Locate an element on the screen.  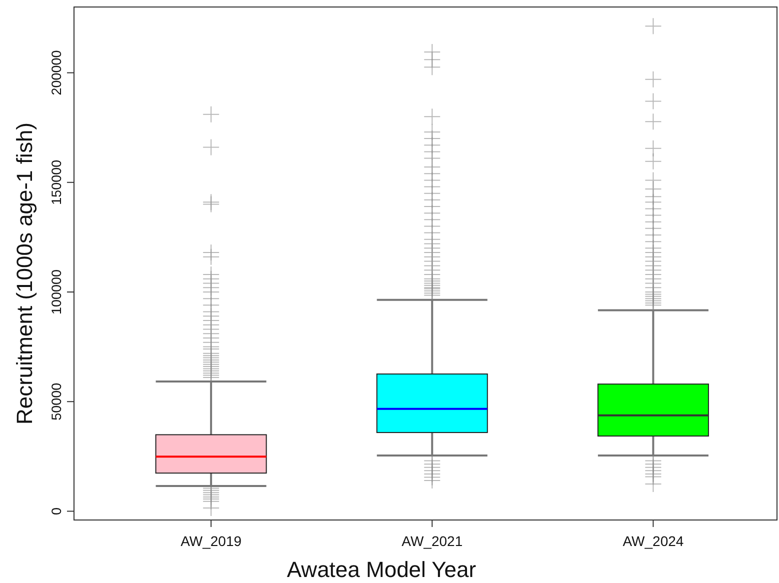
x-tick-label: AW_2024 is located at coordinates (653, 541).